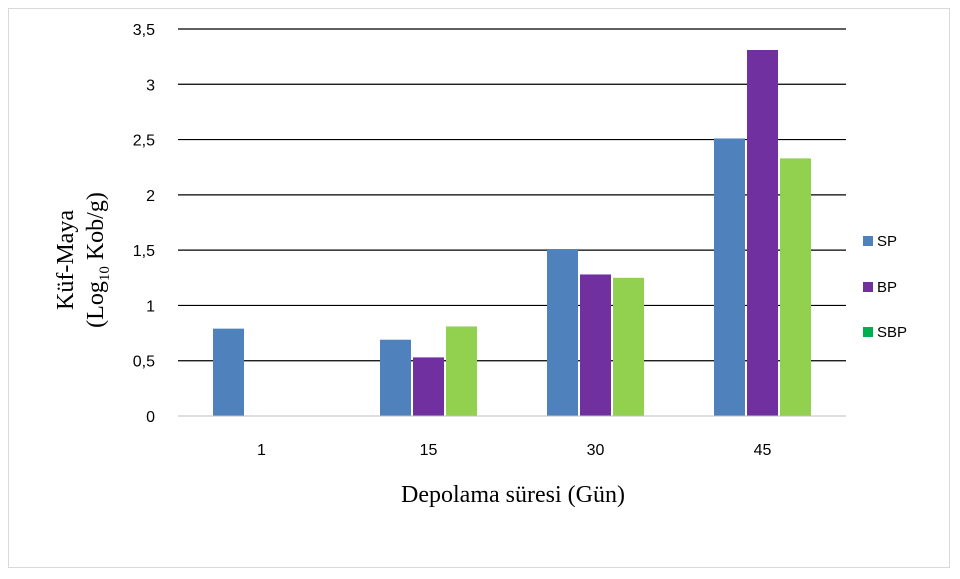 This screenshot has height=579, width=960. What do you see at coordinates (514, 450) in the screenshot?
I see `x-tick-labels: 1 15 30 45` at bounding box center [514, 450].